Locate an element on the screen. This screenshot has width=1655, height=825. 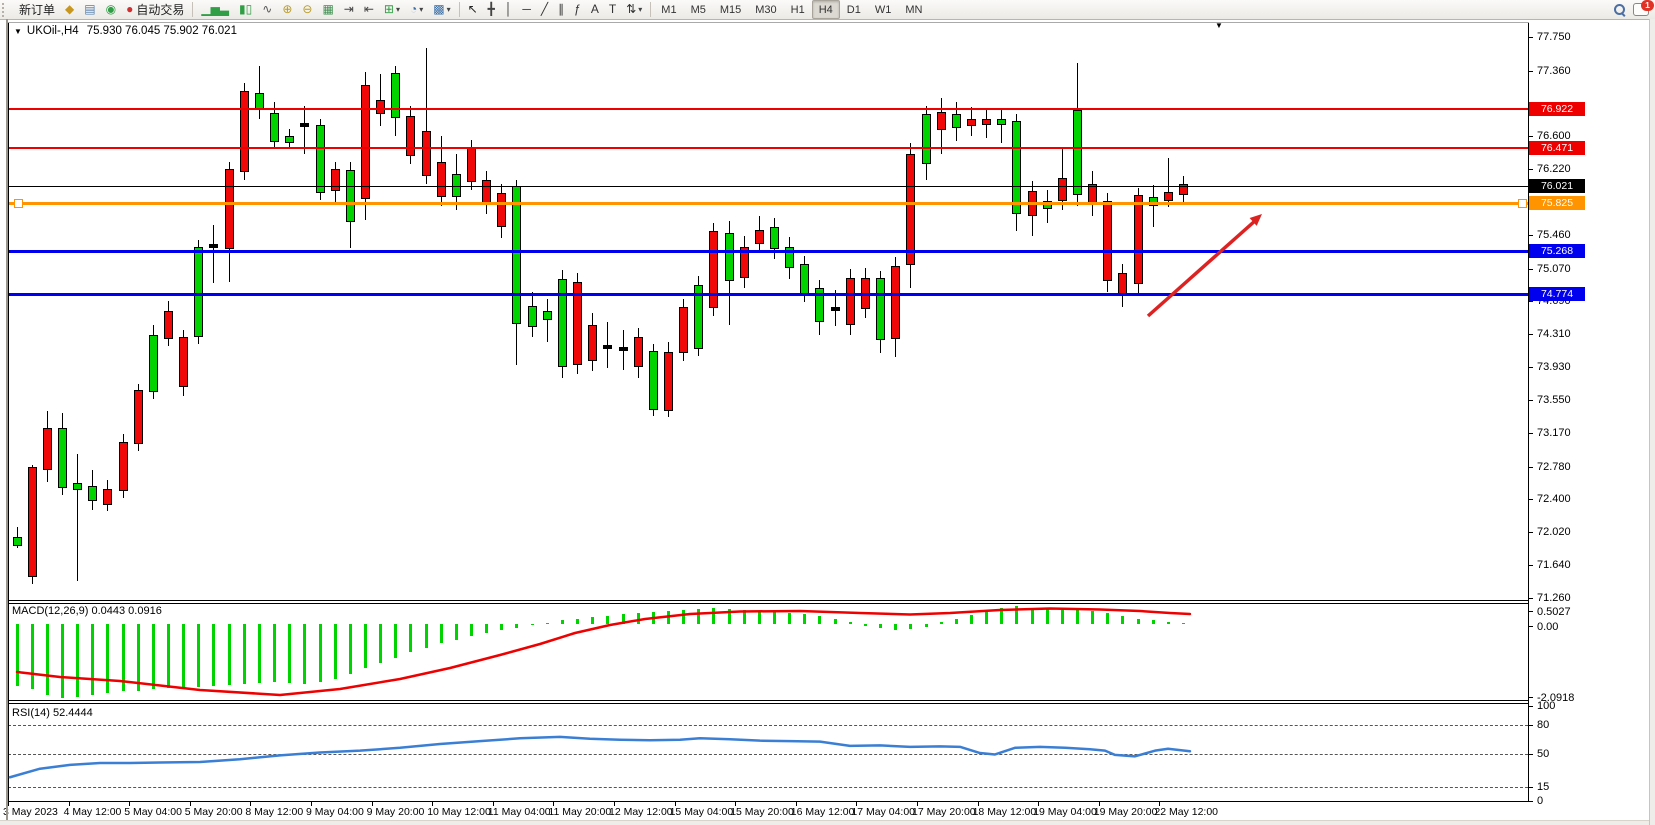
toolbar-grip is located at coordinates (5, 9).